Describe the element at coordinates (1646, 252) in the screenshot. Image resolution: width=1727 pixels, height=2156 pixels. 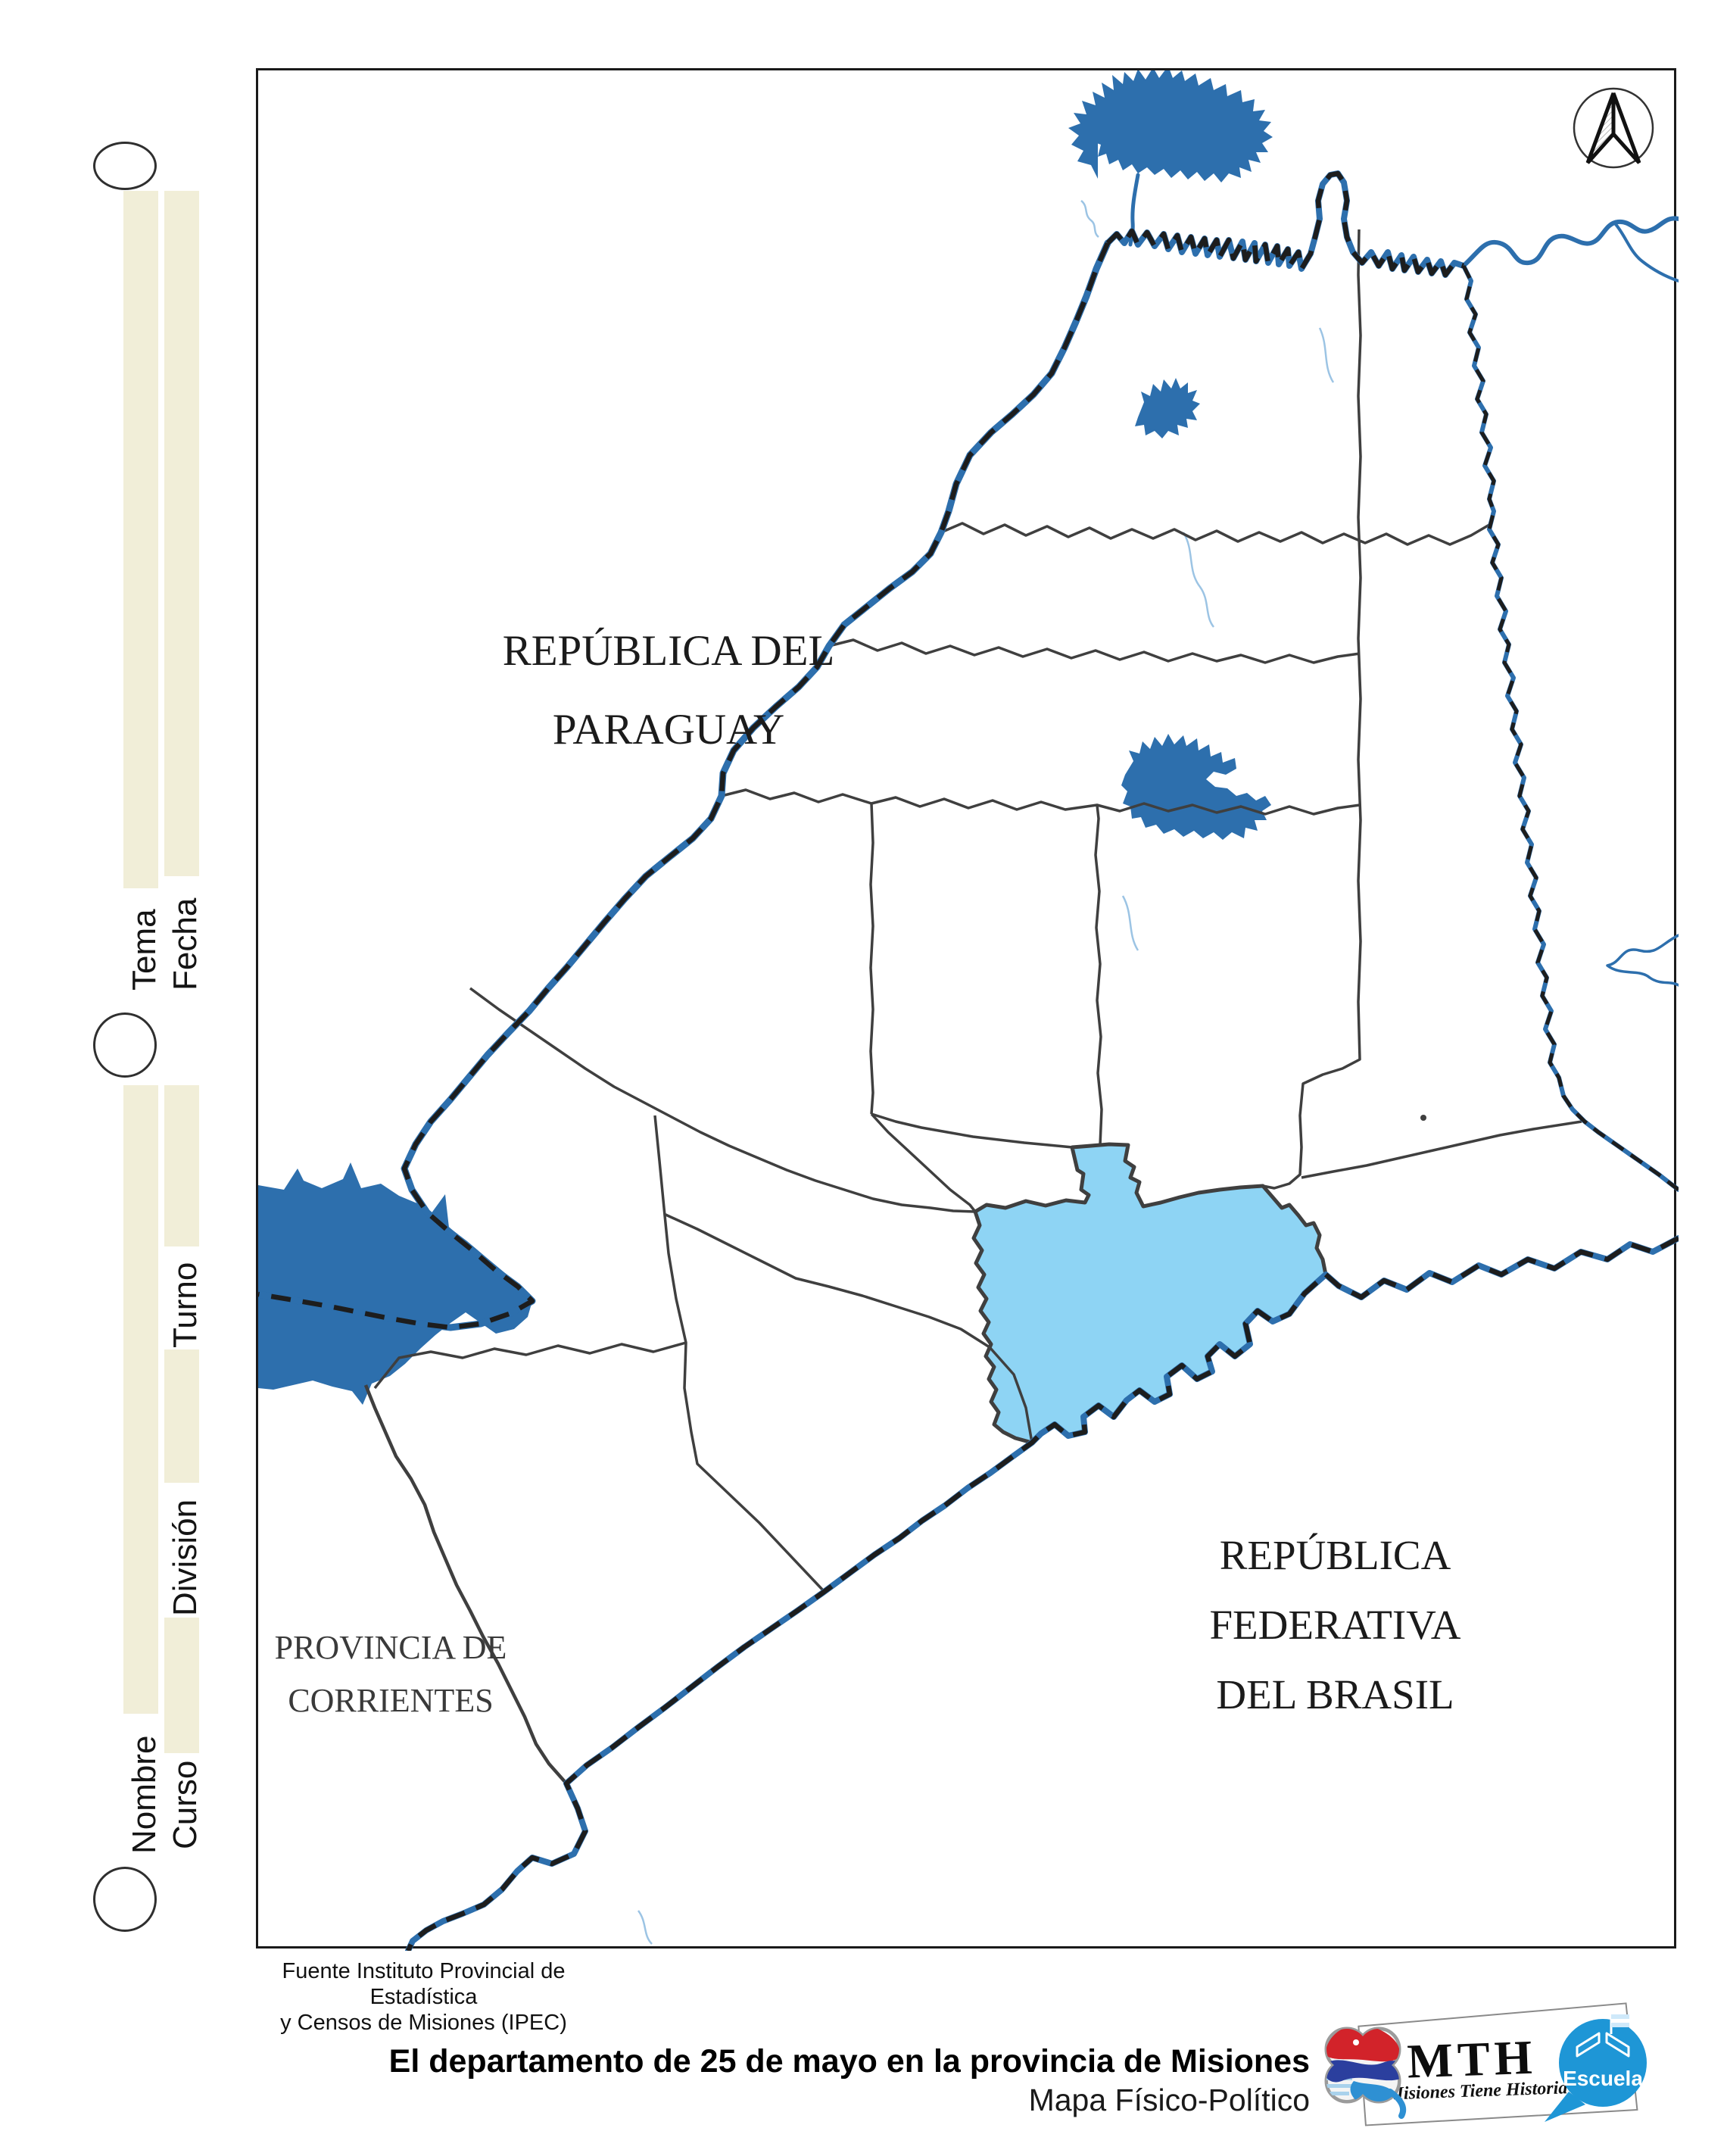
I see `brazil-river-branch` at that location.